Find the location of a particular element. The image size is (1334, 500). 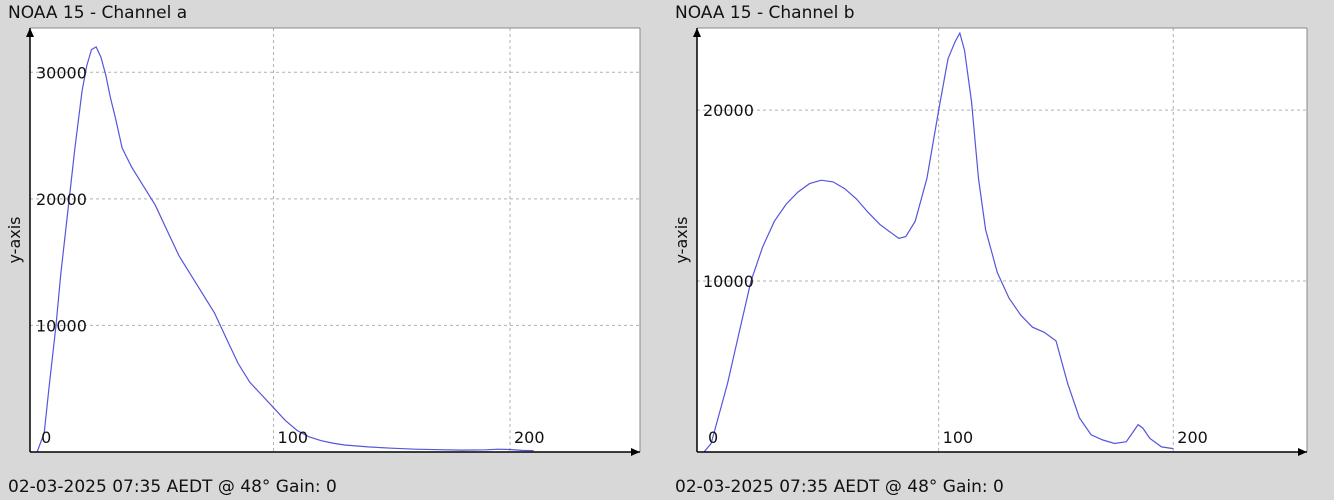

chart-title: NOAA 15 - Channel a is located at coordinates (98, 13).